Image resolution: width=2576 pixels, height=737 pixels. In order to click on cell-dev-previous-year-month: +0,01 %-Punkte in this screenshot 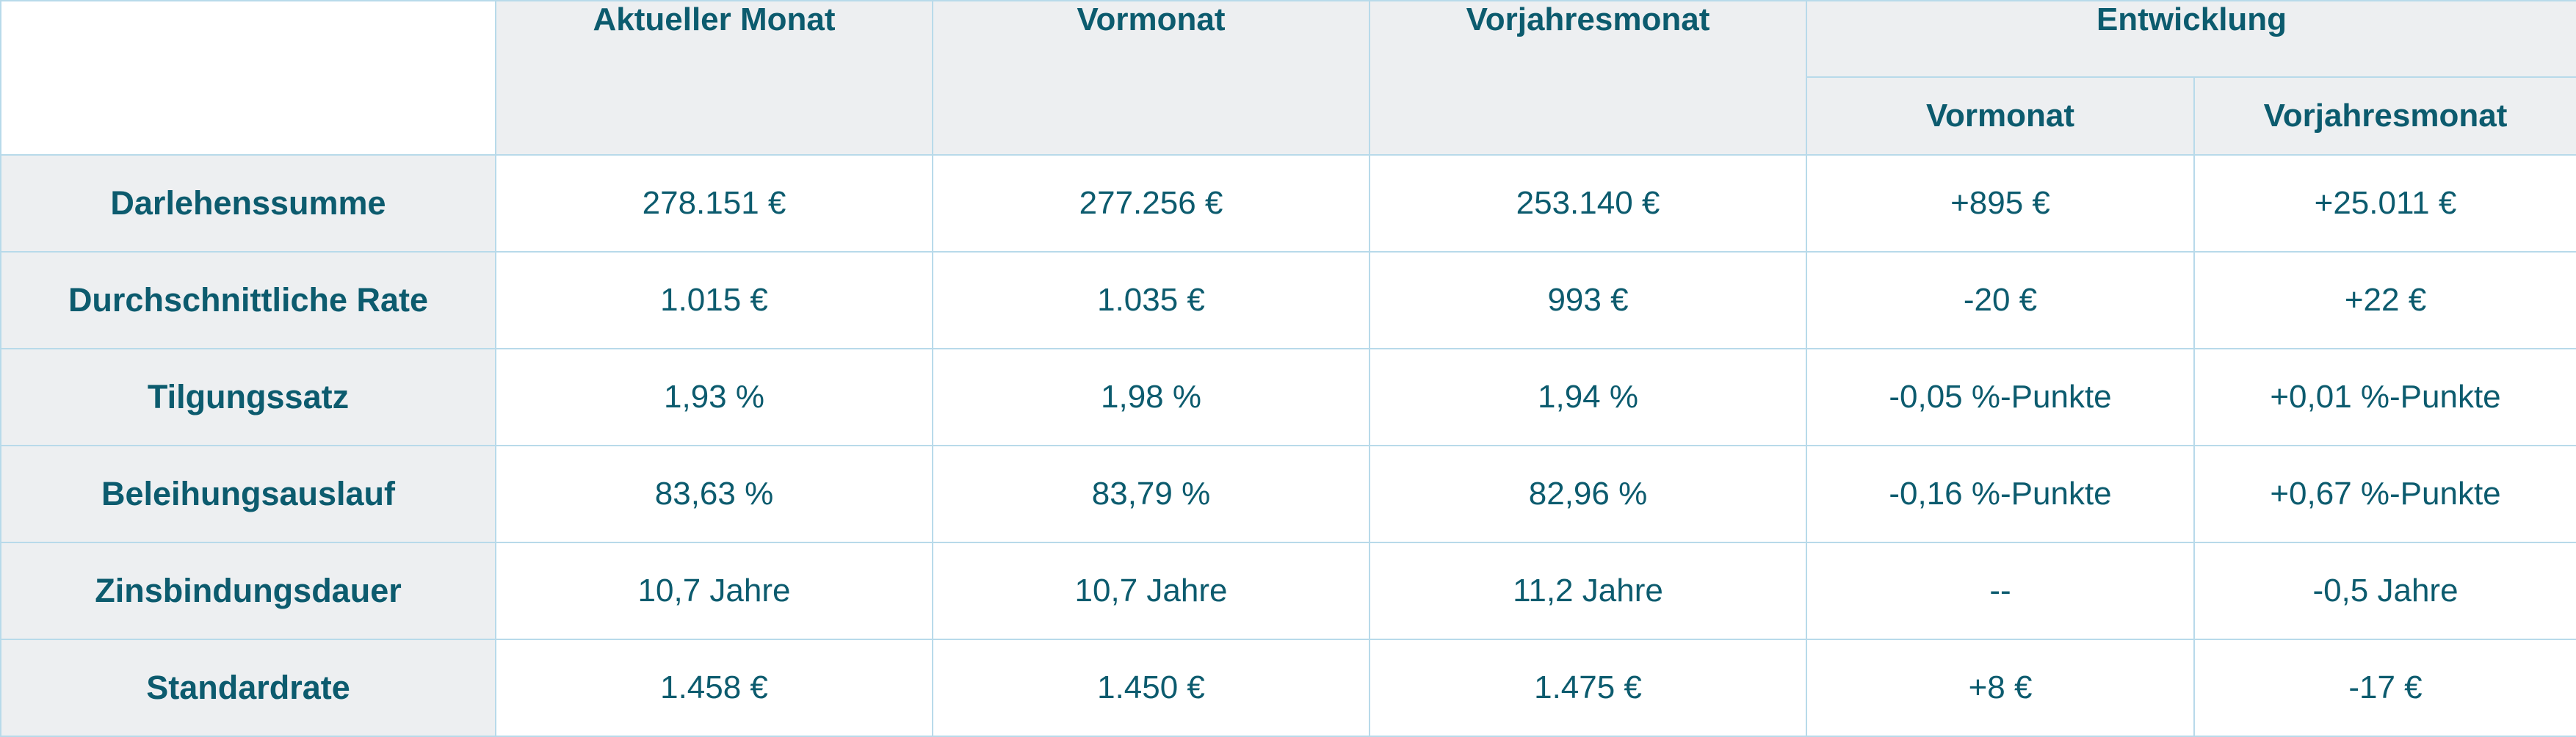, I will do `click(2384, 397)`.